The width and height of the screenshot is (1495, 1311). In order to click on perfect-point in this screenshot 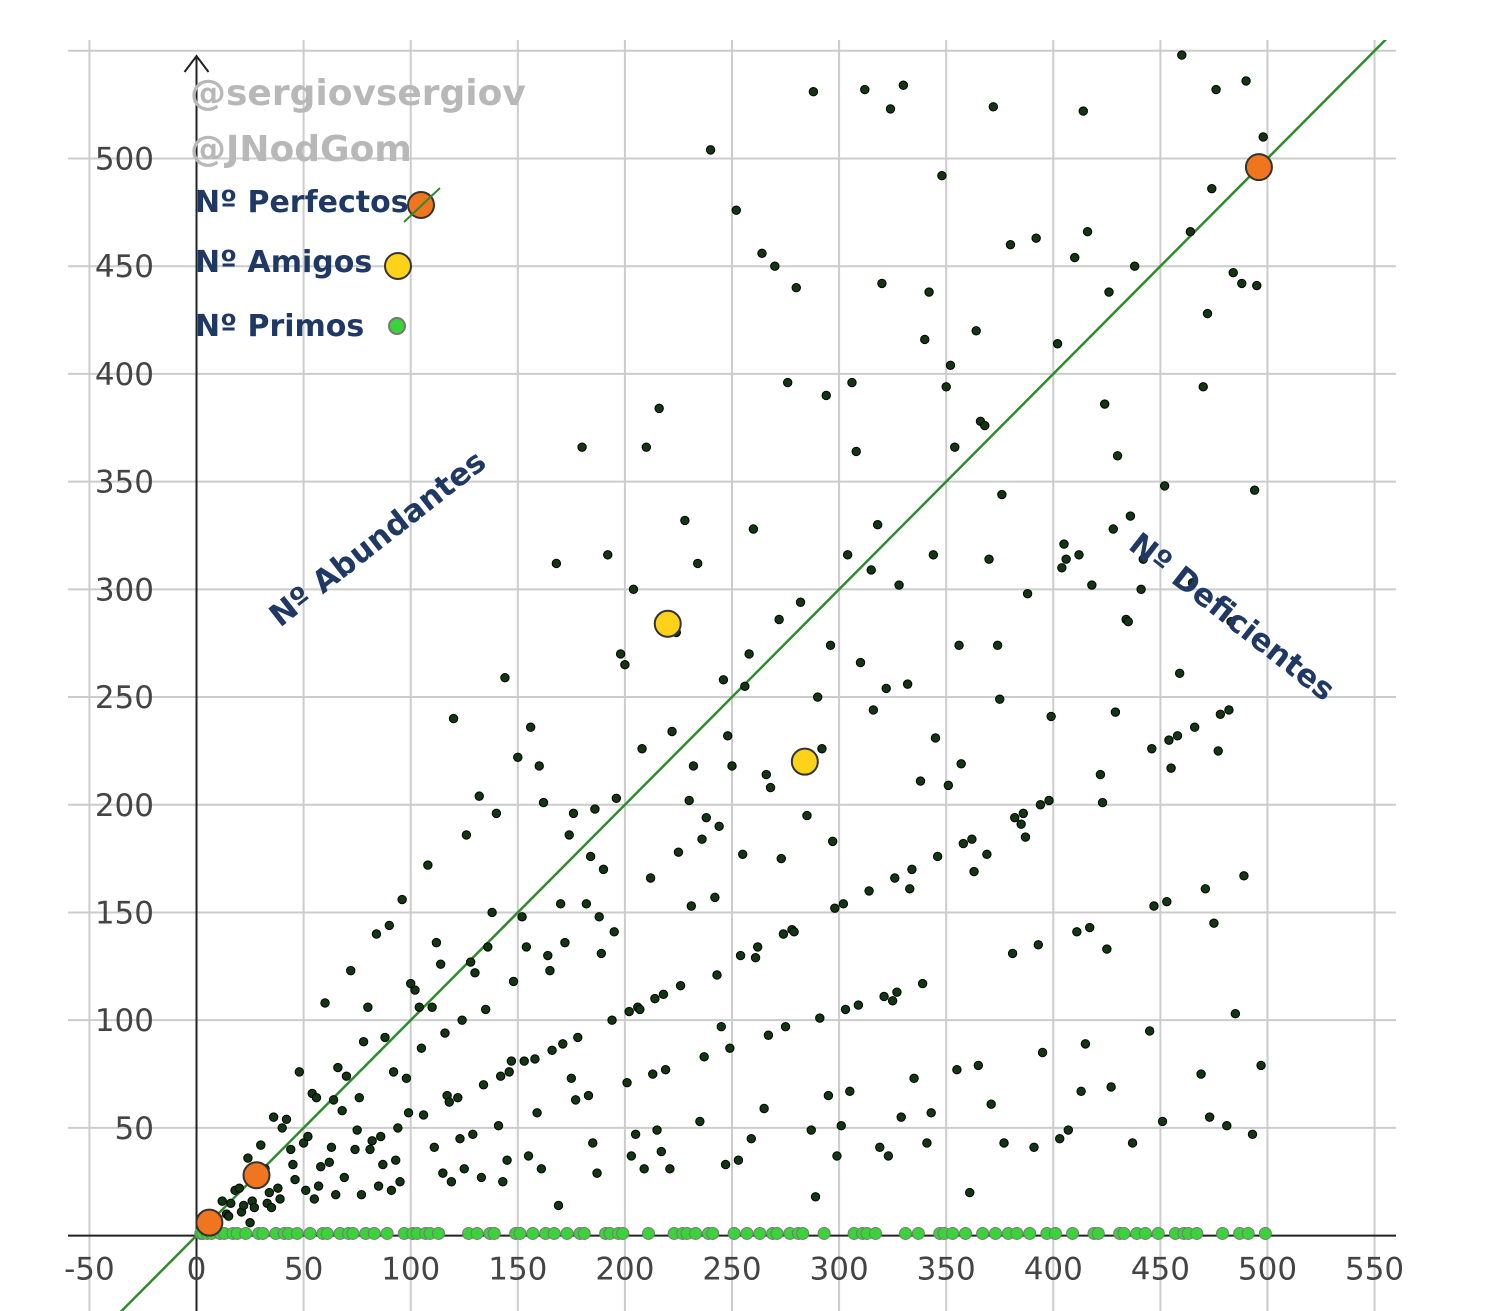, I will do `click(1258, 167)`.